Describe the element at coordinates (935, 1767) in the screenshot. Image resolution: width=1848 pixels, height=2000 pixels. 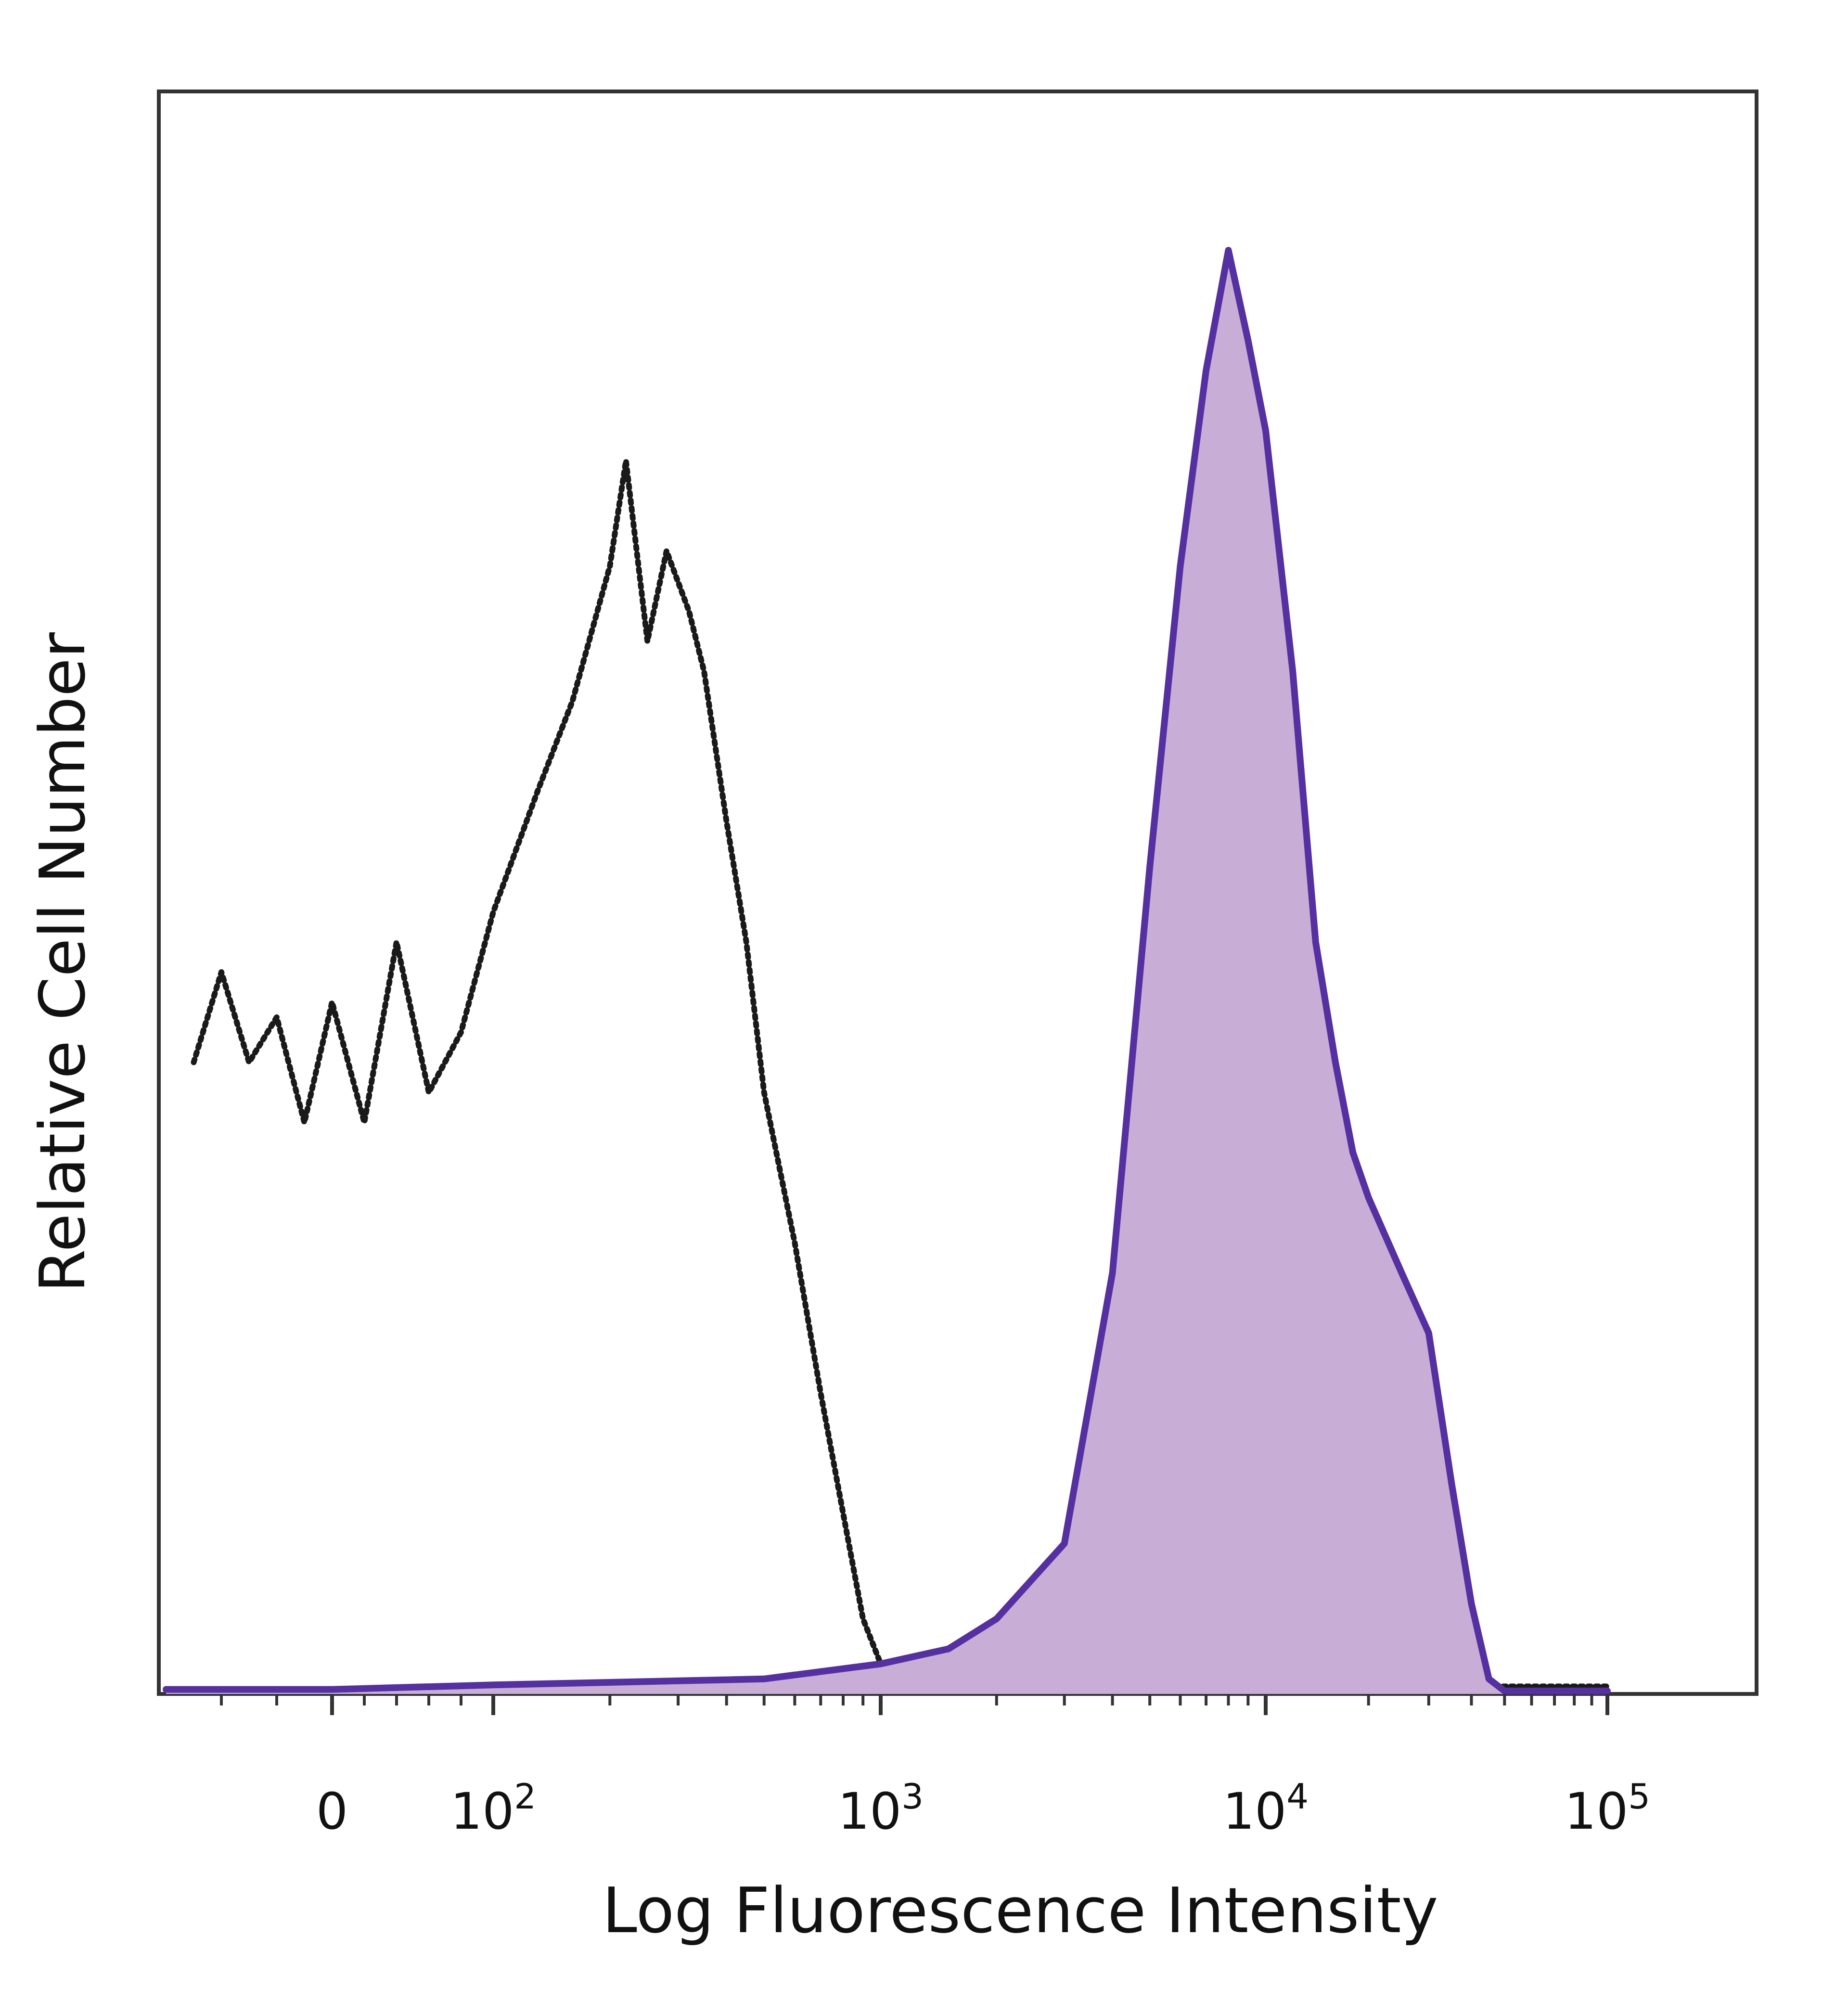
I see `x-axis-ticks: 0 102 103 104 105` at that location.